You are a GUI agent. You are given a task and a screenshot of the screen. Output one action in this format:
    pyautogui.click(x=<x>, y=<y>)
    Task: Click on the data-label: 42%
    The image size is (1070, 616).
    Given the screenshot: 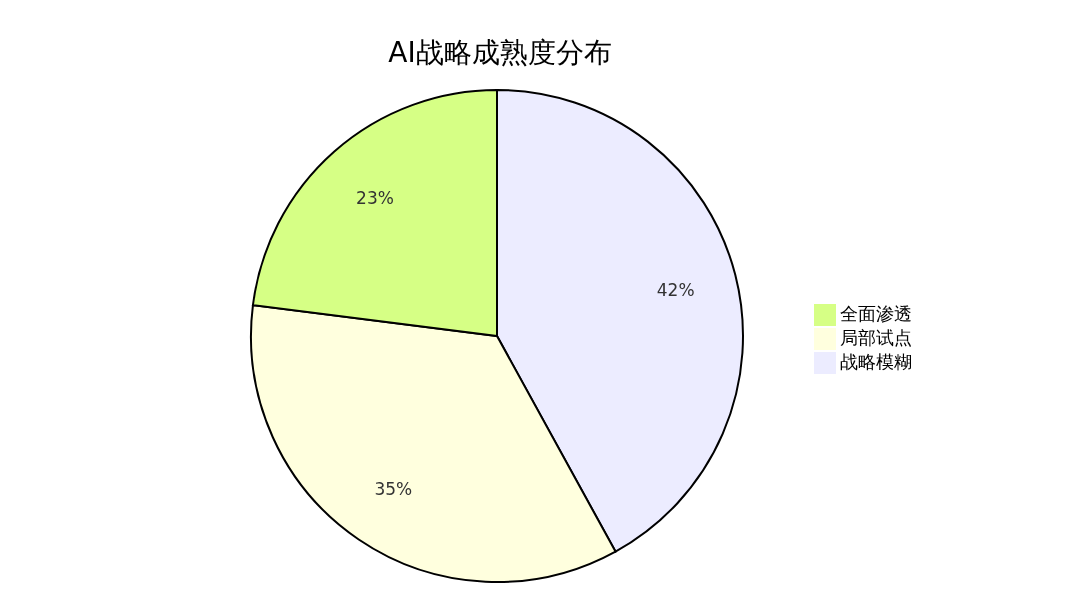 What is the action you would take?
    pyautogui.click(x=675, y=290)
    